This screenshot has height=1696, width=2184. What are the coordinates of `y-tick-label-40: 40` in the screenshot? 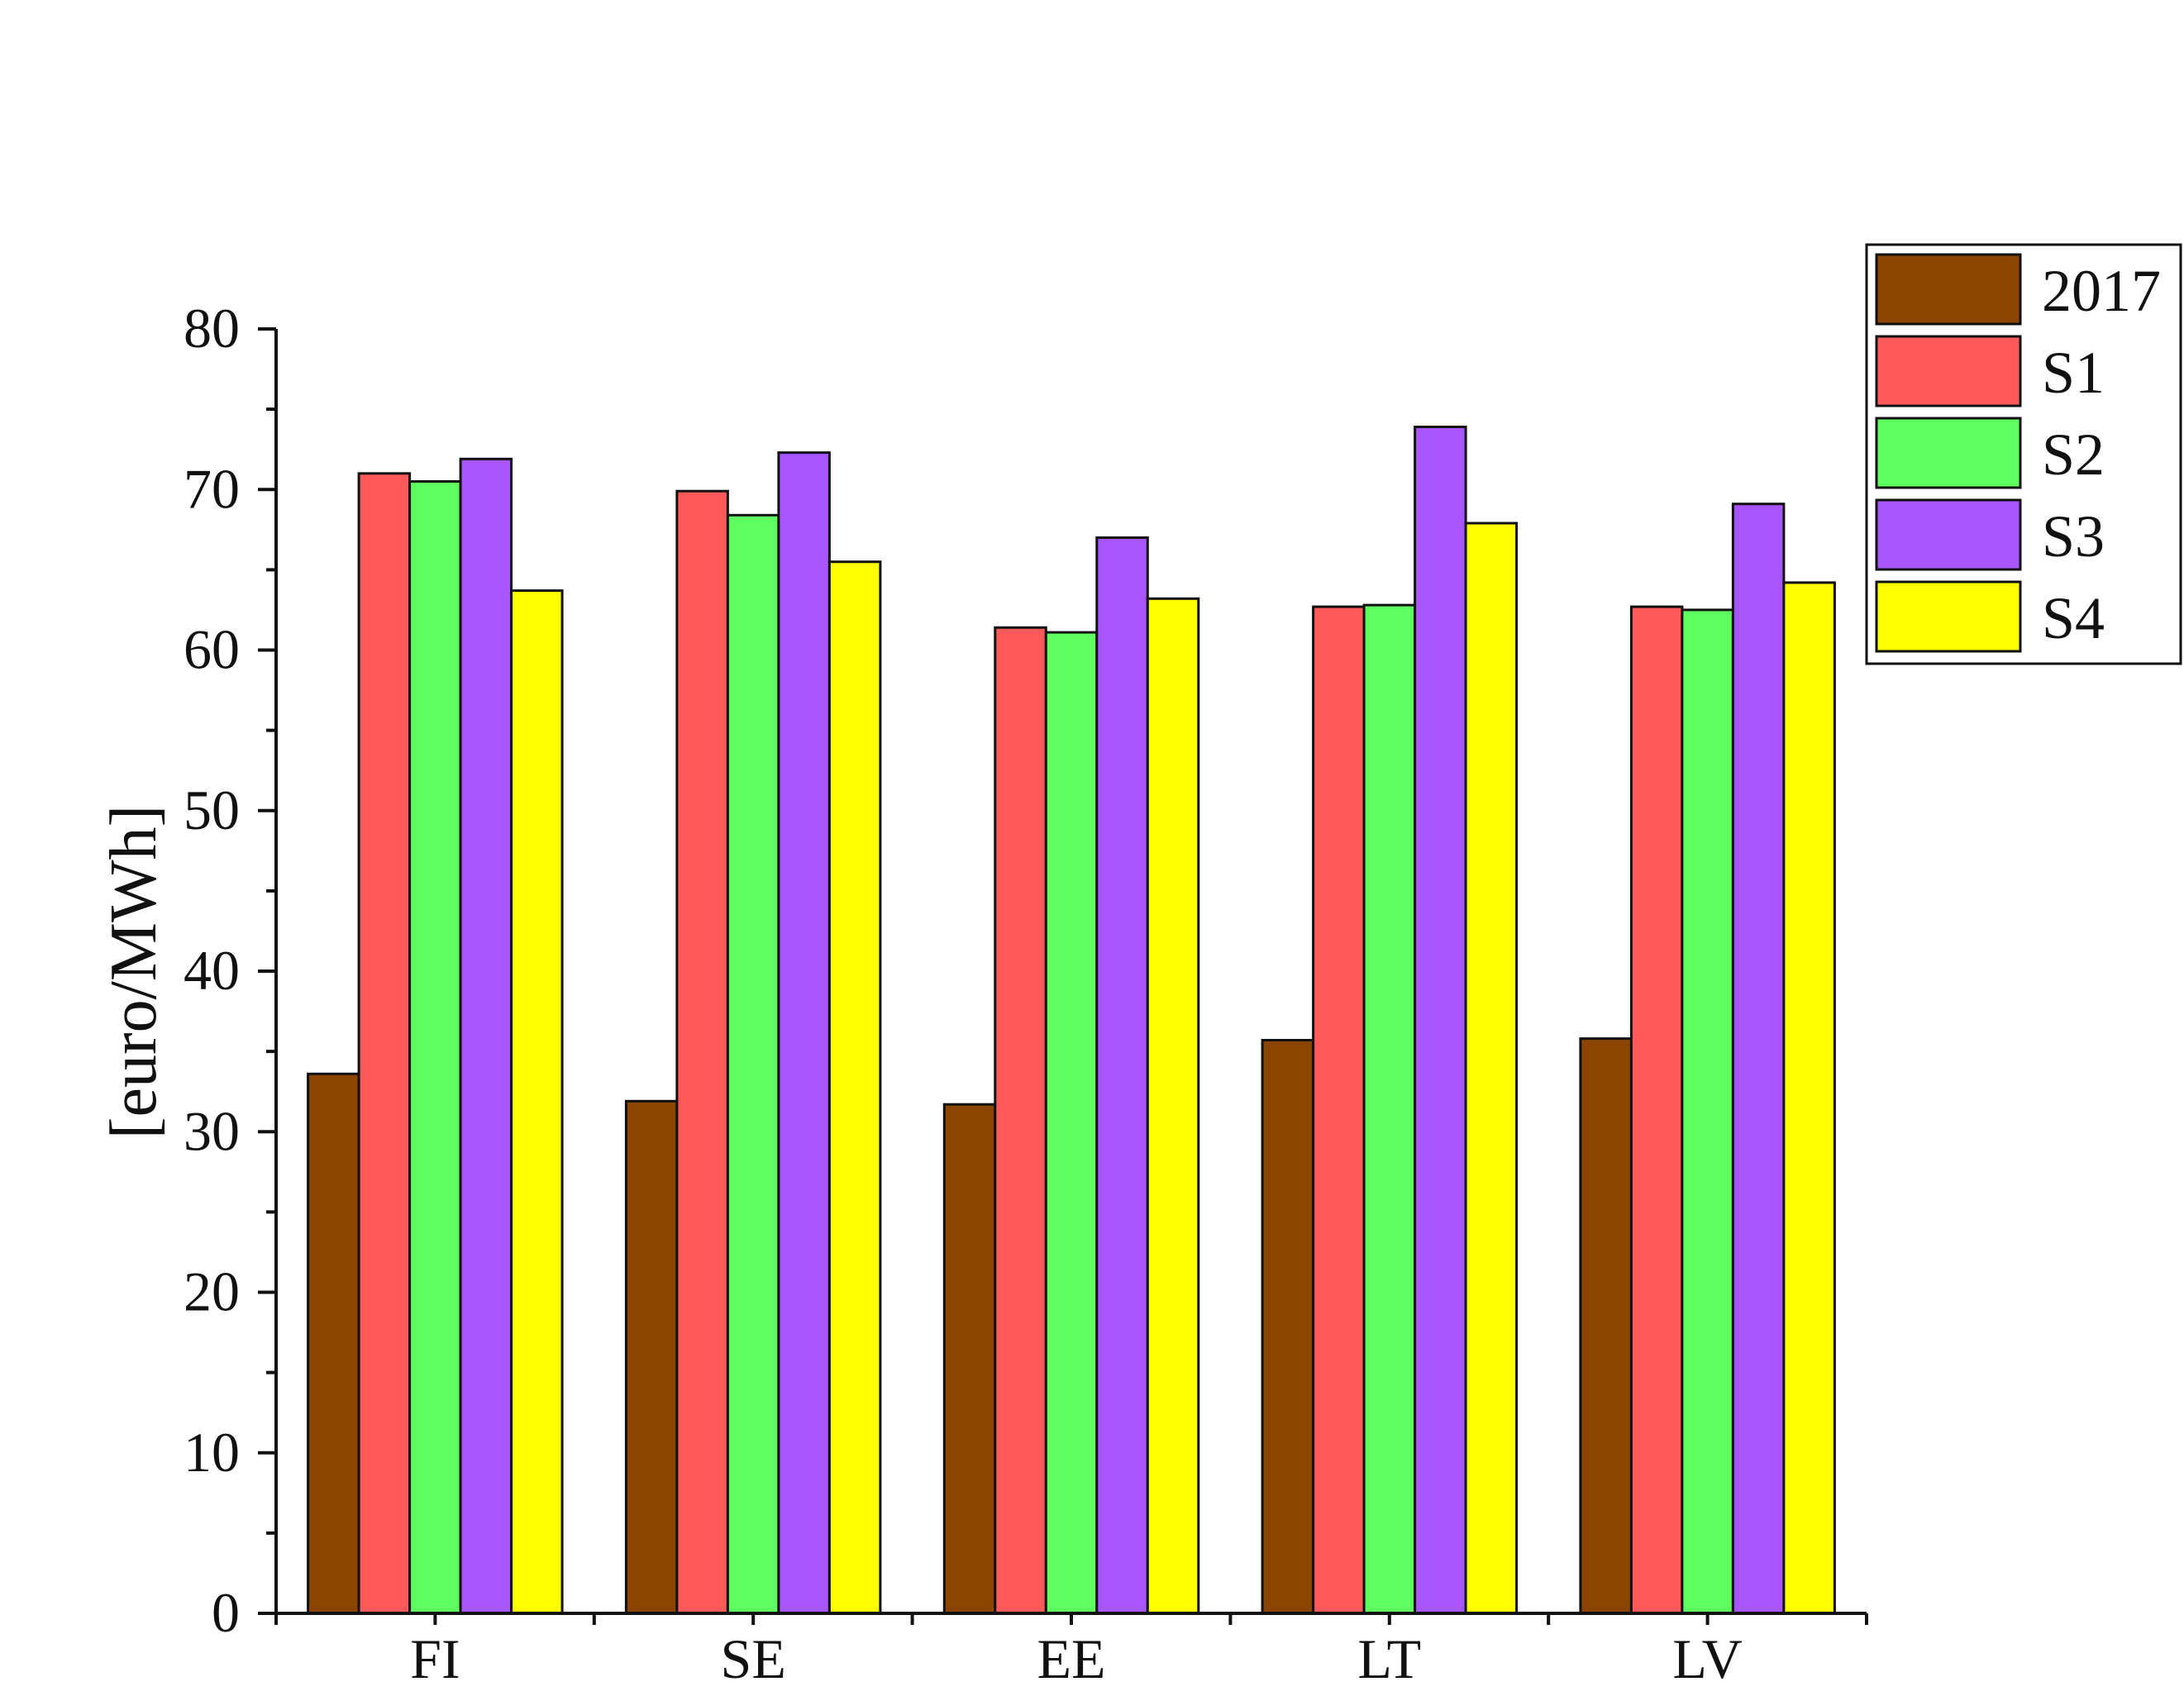 It's located at (212, 970).